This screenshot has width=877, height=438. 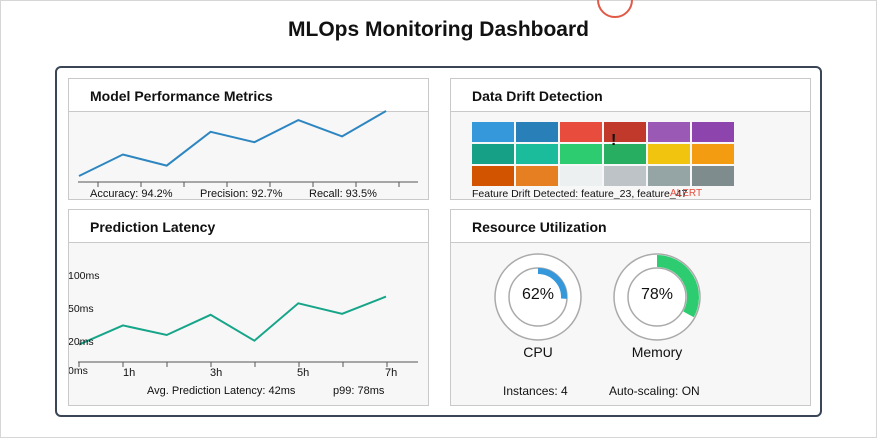 I want to click on page-title: MLOps Monitoring Dashboard, so click(x=438, y=29).